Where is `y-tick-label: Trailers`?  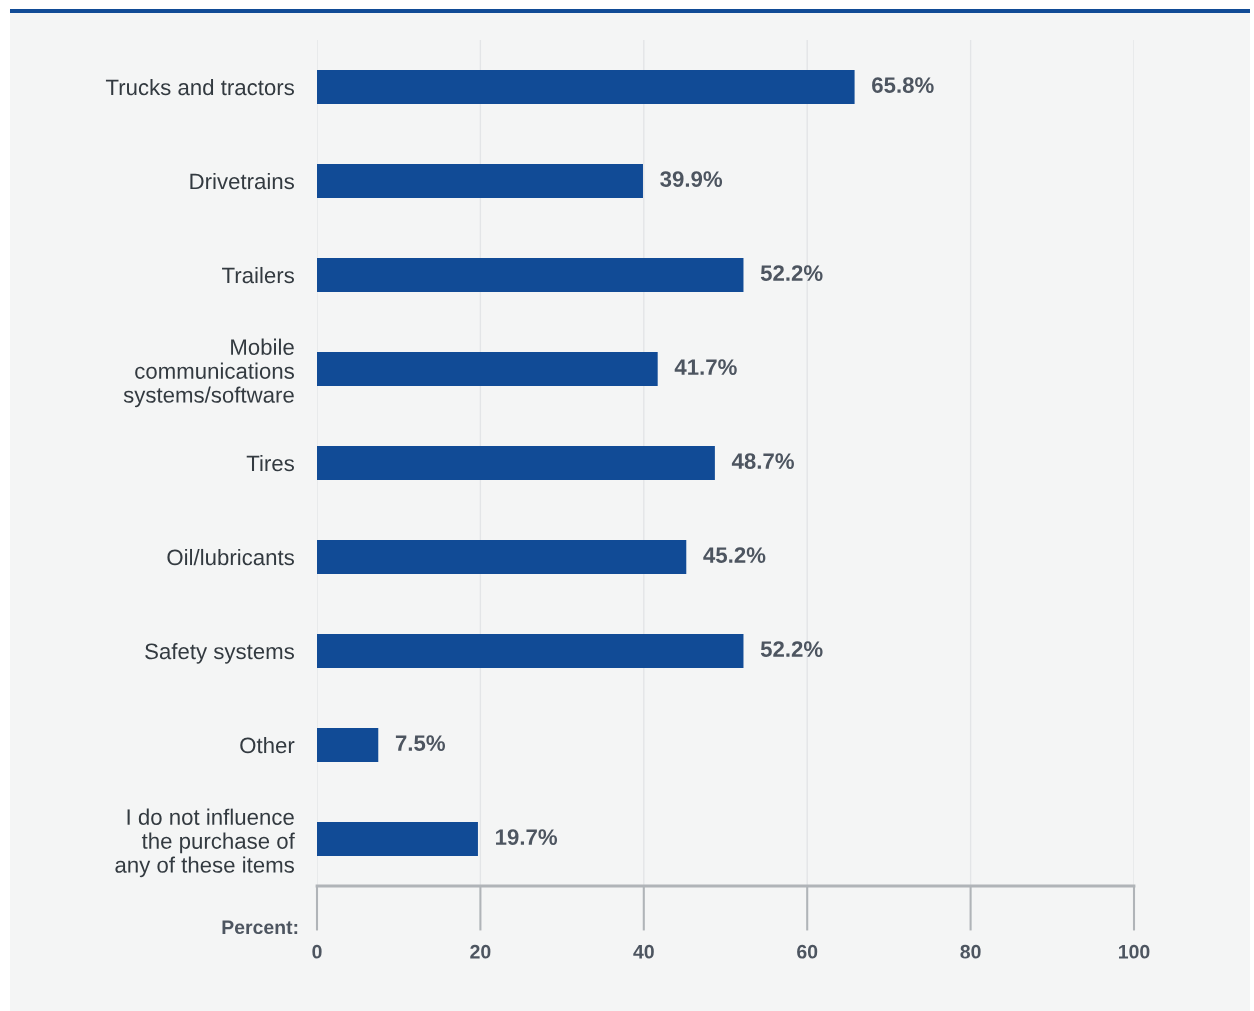
y-tick-label: Trailers is located at coordinates (258, 275).